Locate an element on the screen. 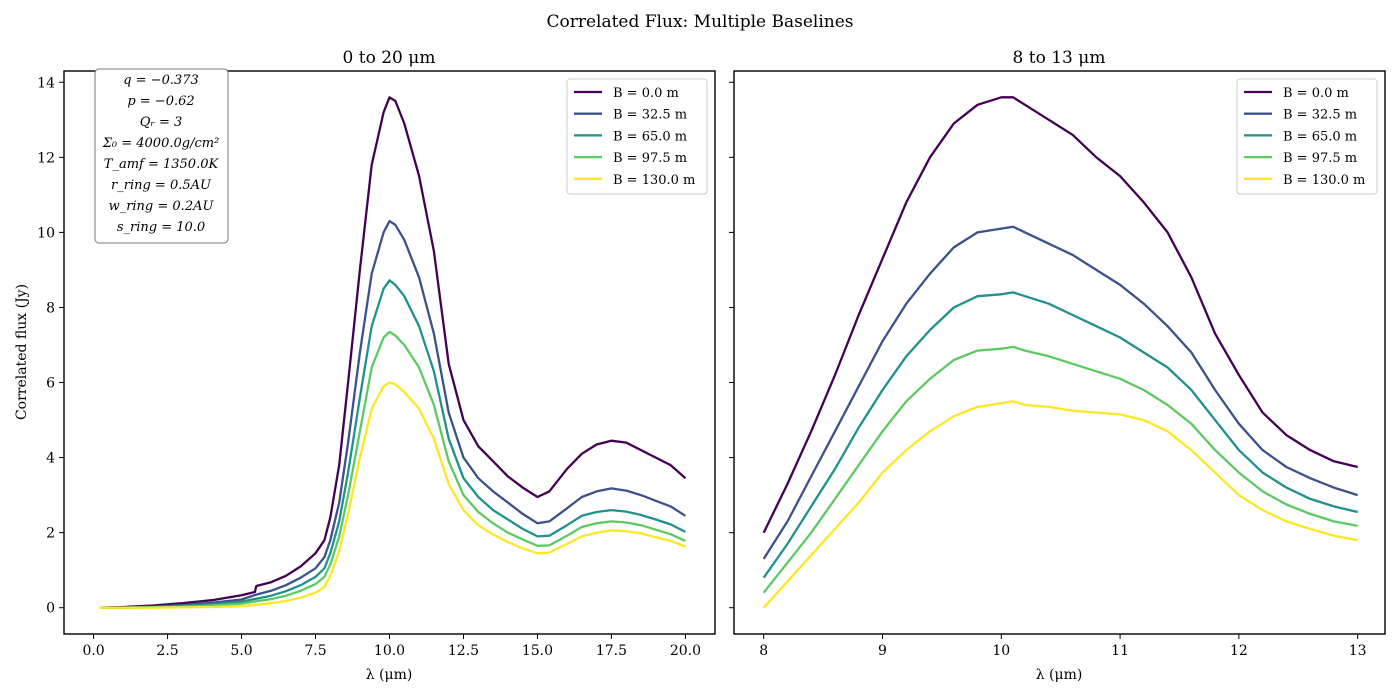 The width and height of the screenshot is (1400, 700). left-y-tick-label: 6 is located at coordinates (50, 384).